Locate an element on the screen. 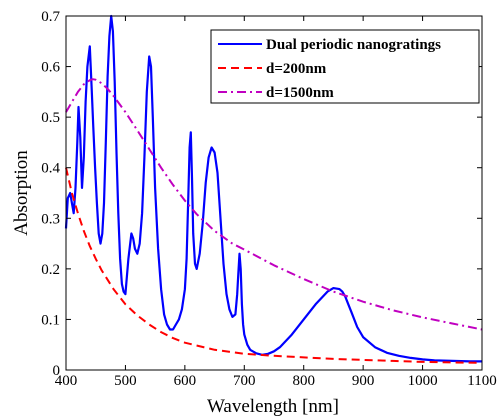 The width and height of the screenshot is (502, 418). x-tick-label: 1000 is located at coordinates (423, 381).